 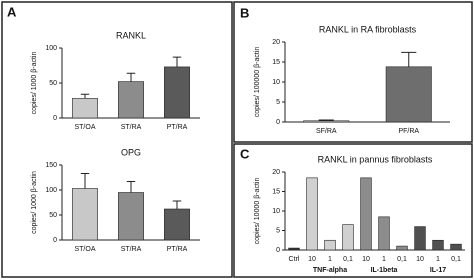 I want to click on panel-label: C, so click(x=245, y=153).